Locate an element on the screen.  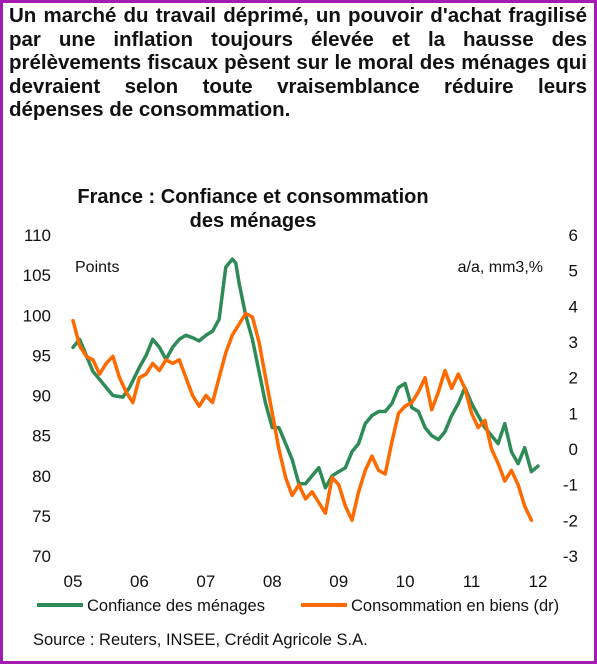
legend-label-confidence: Confiance des ménages is located at coordinates (176, 606).